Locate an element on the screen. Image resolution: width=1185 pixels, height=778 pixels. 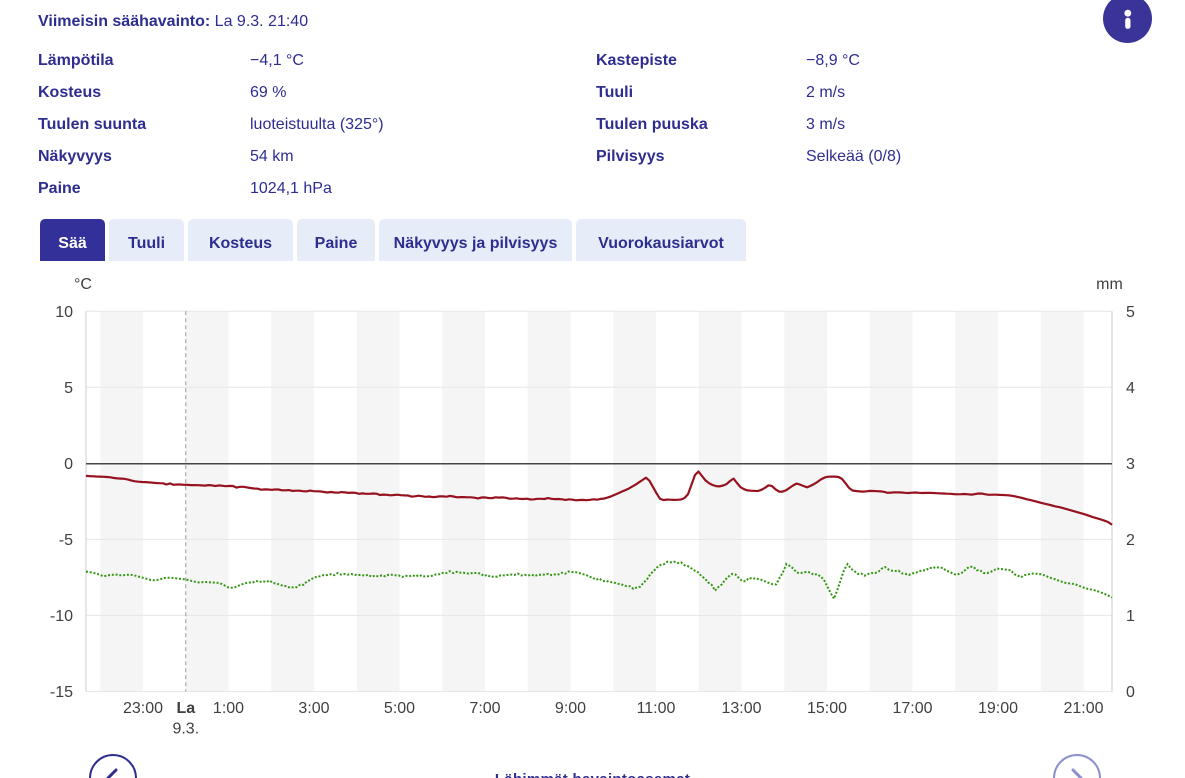
svg-text: 17:00 is located at coordinates (912, 708).